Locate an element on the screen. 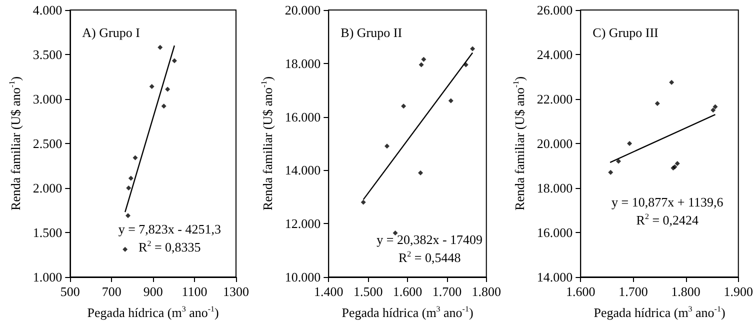  x-tick-label: 1300 is located at coordinates (236, 291).